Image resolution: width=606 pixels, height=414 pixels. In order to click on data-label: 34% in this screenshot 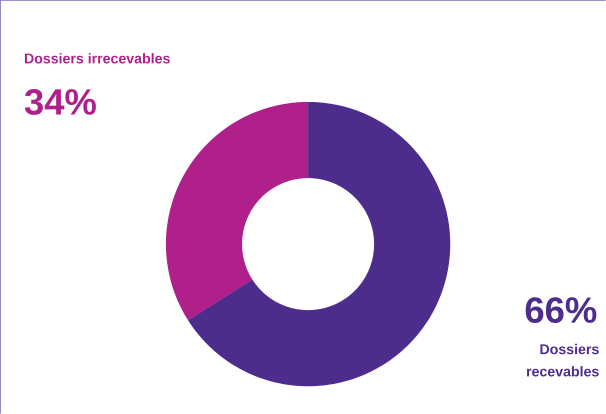, I will do `click(60, 102)`.